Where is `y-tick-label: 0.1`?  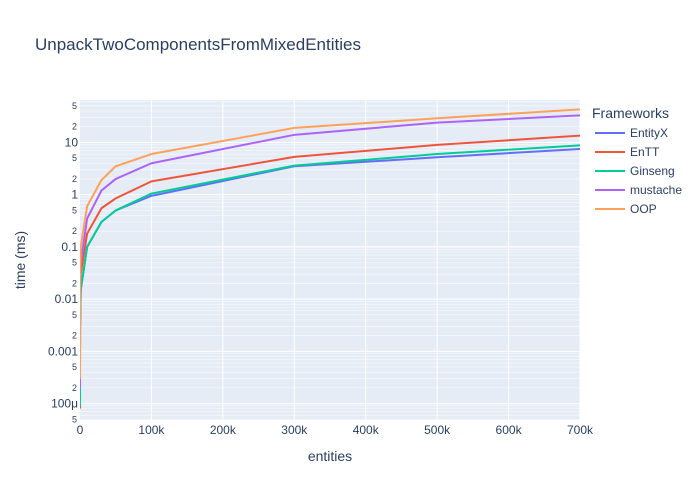 y-tick-label: 0.1 is located at coordinates (69, 247).